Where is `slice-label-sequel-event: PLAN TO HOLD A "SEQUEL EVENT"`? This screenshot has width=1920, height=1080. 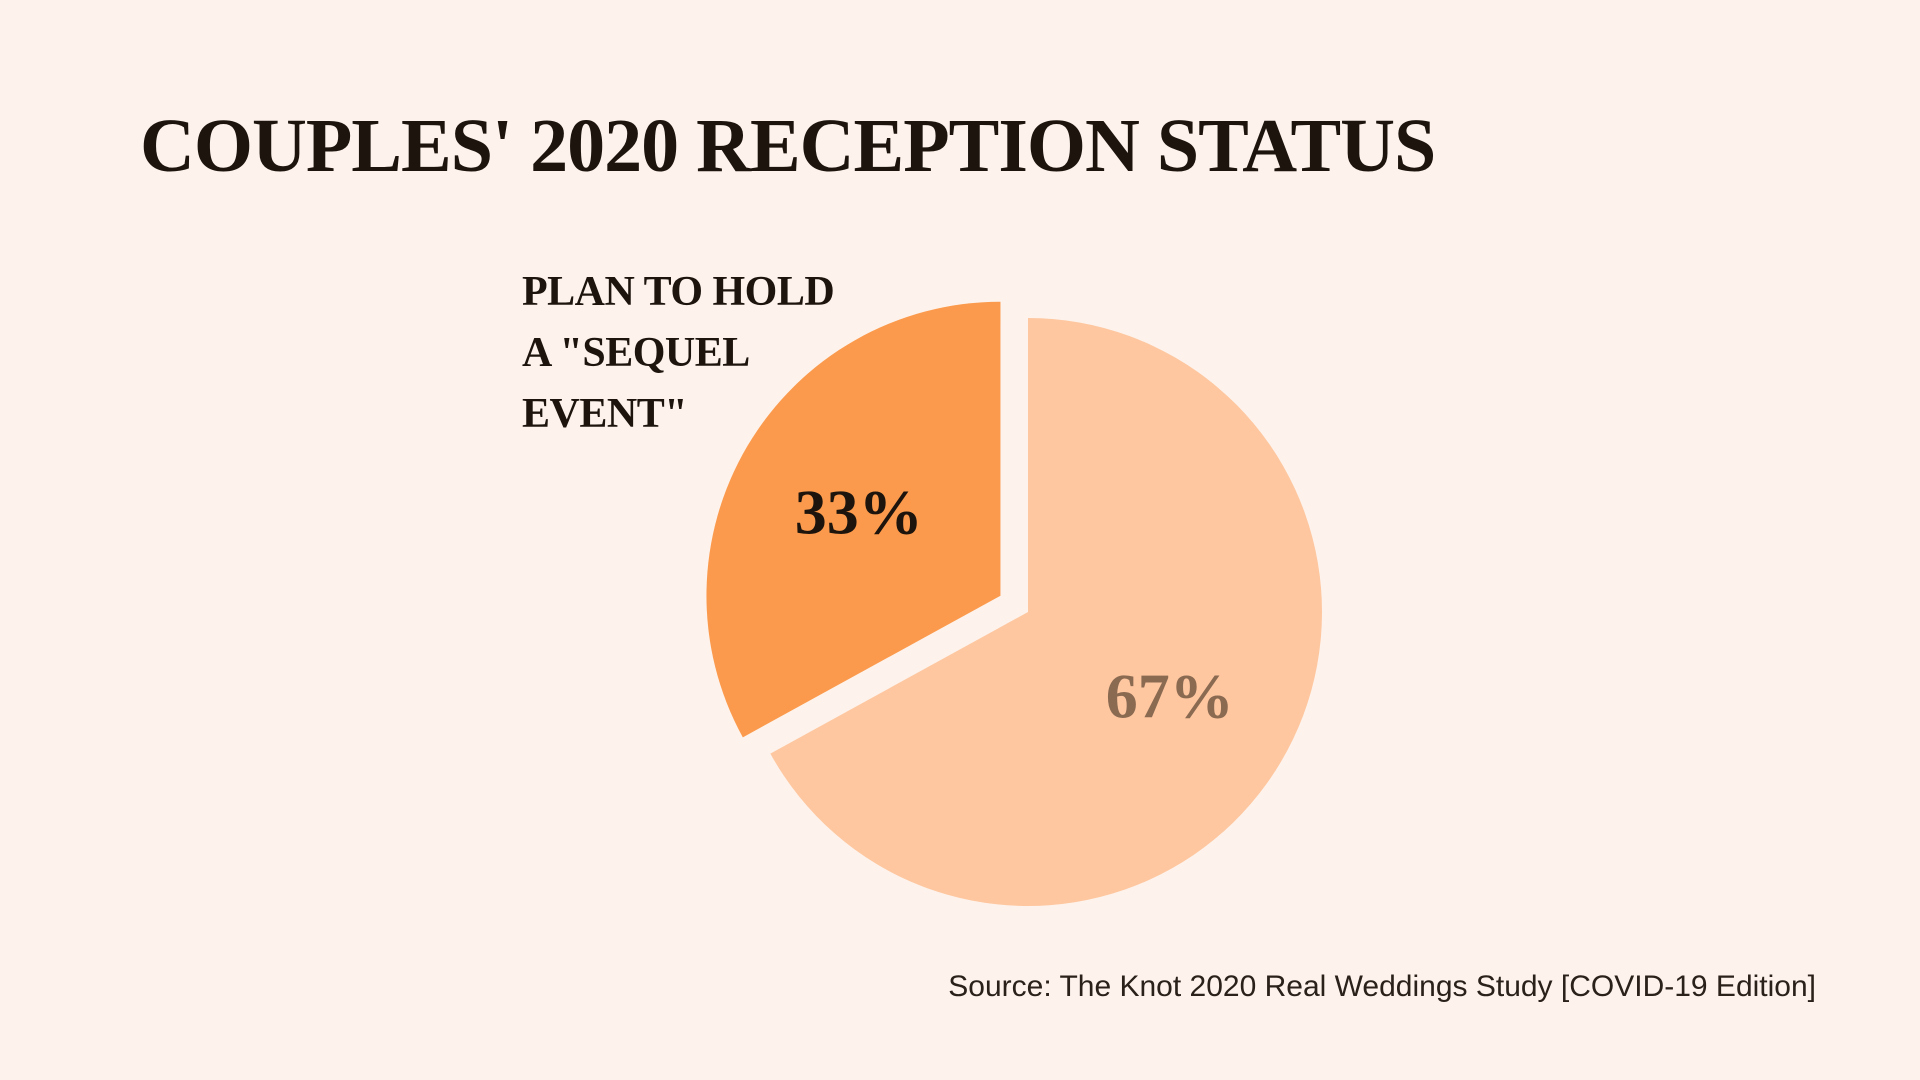 slice-label-sequel-event: PLAN TO HOLD A "SEQUEL EVENT" is located at coordinates (678, 353).